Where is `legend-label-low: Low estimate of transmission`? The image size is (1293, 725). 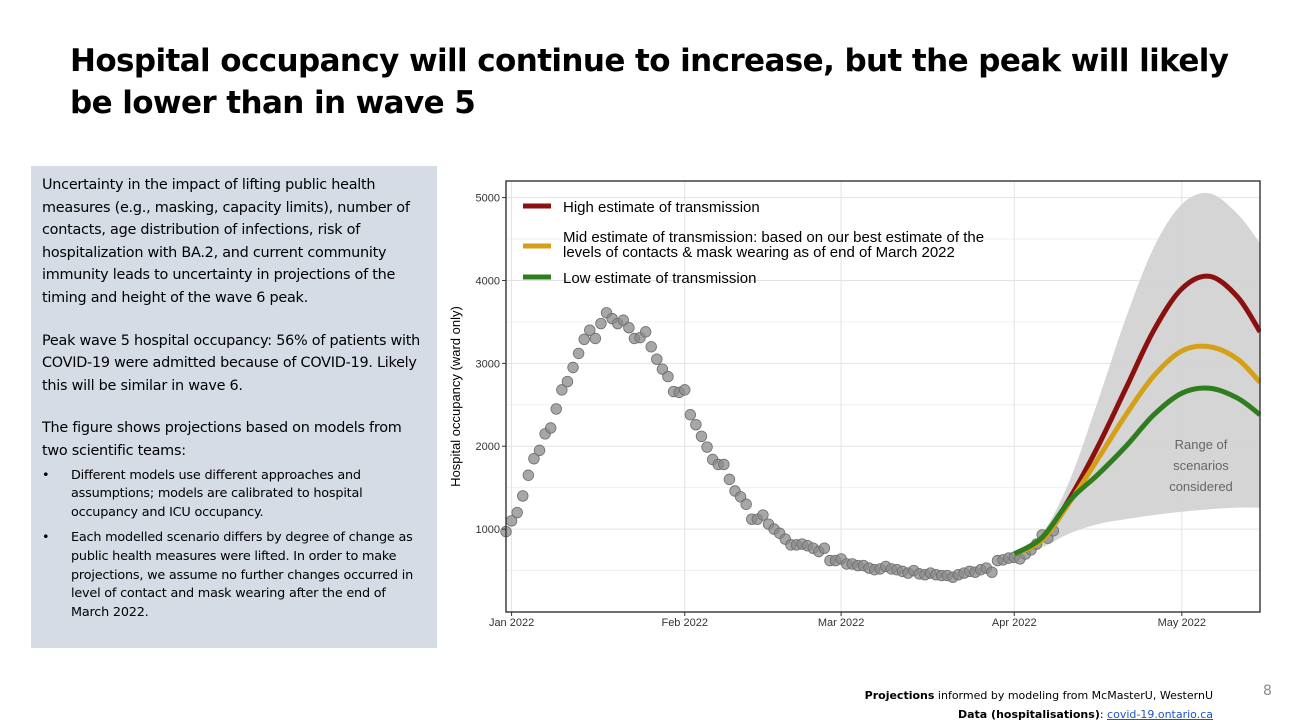 legend-label-low: Low estimate of transmission is located at coordinates (659, 278).